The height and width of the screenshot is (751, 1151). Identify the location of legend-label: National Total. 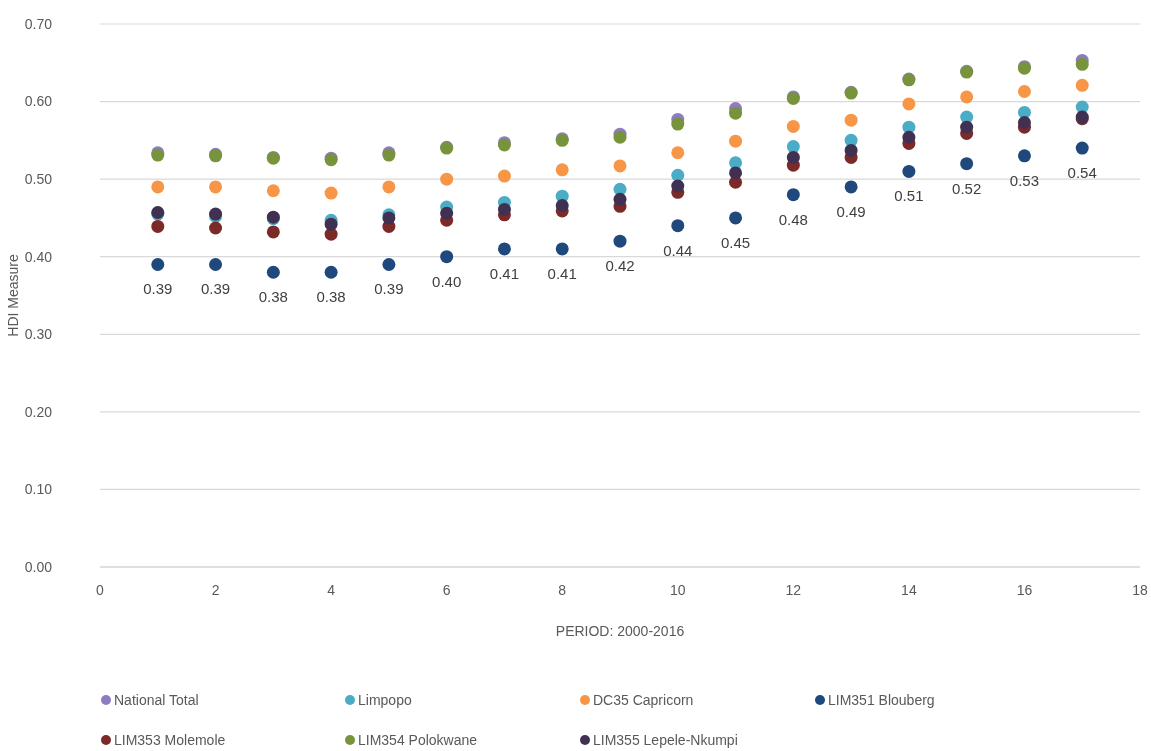
(156, 699).